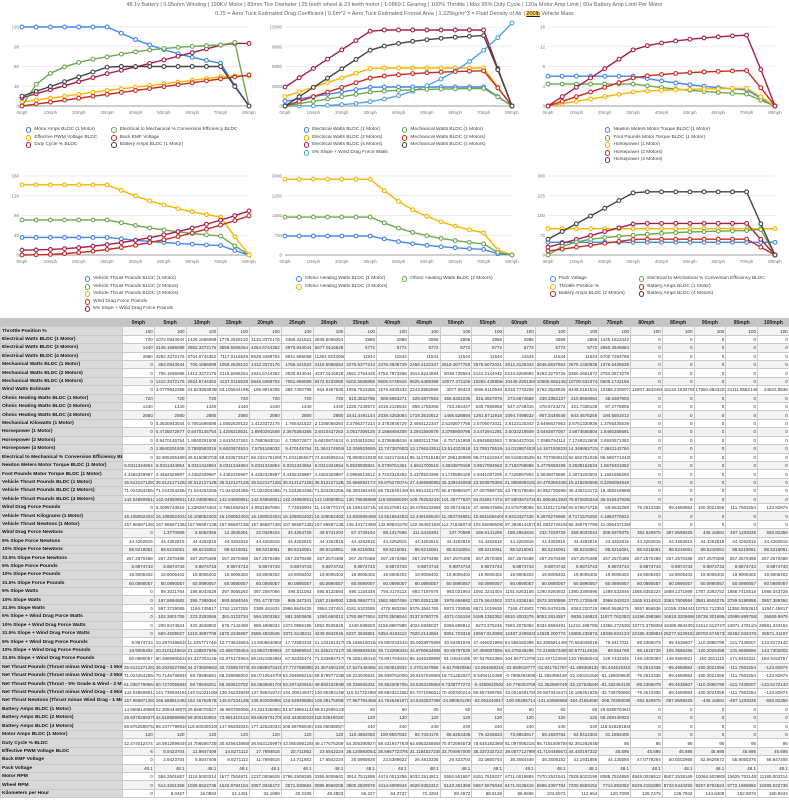 Image resolution: width=789 pixels, height=800 pixels. Describe the element at coordinates (551, 482) in the screenshot. I see `table-cell: 20.4763653482` at that location.